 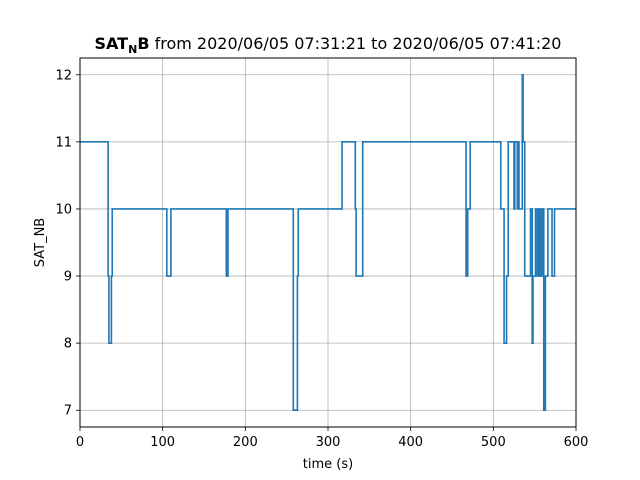 What do you see at coordinates (245, 442) in the screenshot?
I see `x-tick-label: 200` at bounding box center [245, 442].